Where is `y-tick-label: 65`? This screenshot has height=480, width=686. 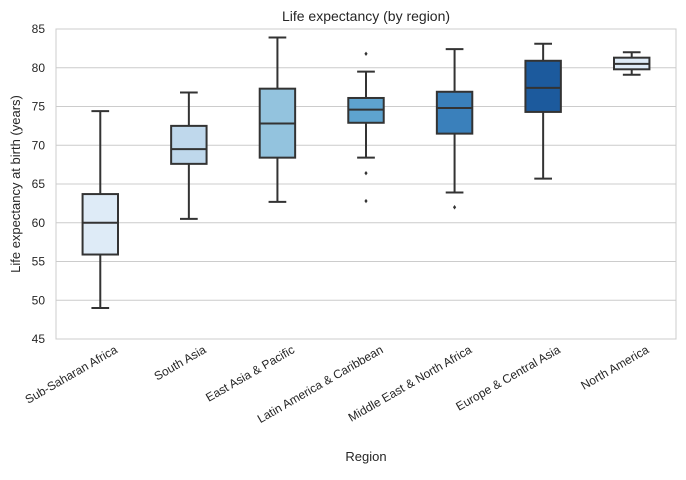
y-tick-label: 65 is located at coordinates (39, 184).